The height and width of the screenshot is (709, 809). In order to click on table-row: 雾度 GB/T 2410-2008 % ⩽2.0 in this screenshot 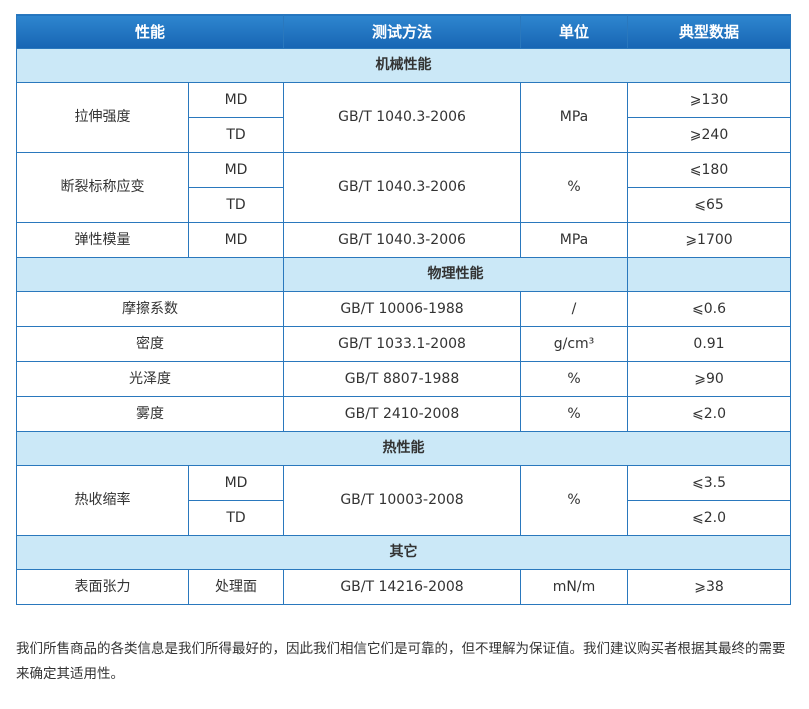, I will do `click(403, 414)`.